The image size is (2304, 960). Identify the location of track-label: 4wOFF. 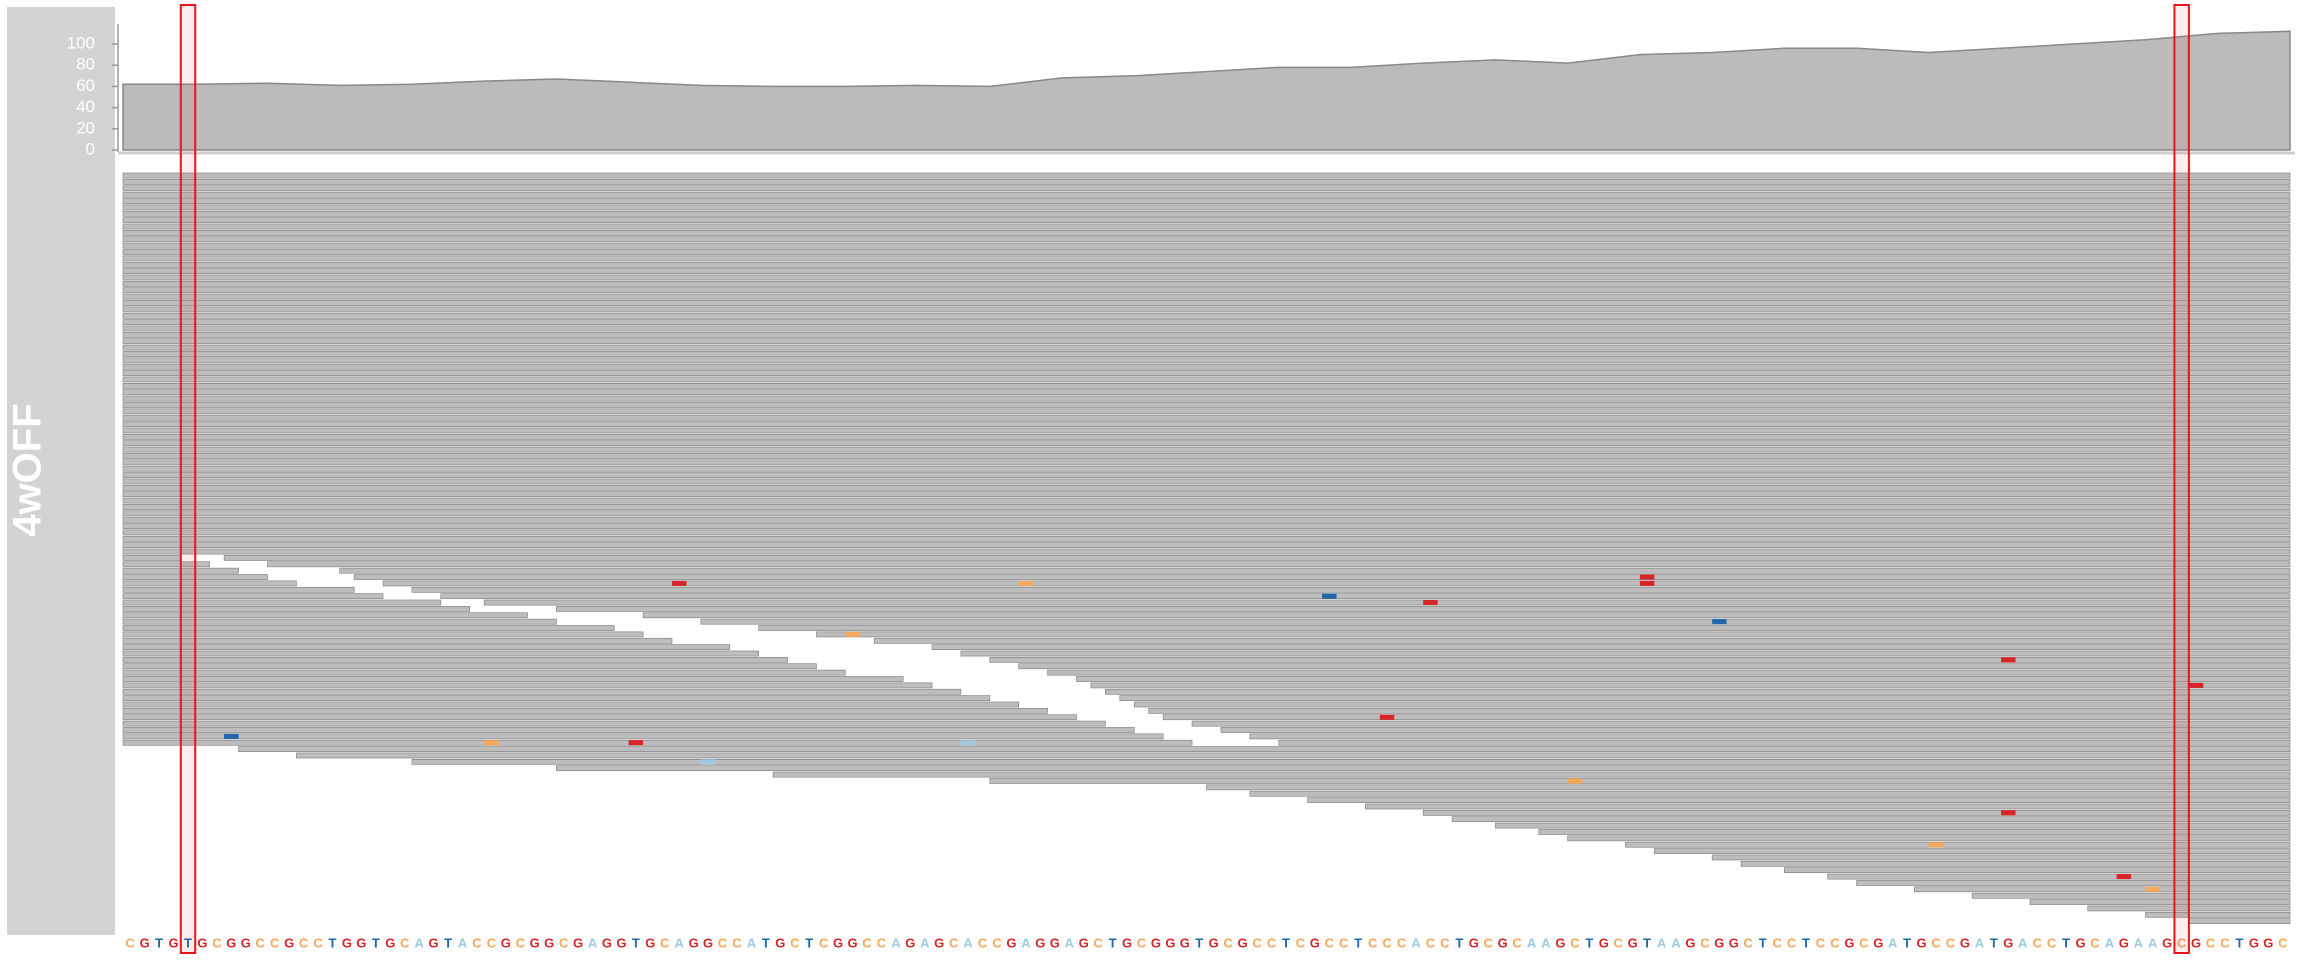
(28, 469).